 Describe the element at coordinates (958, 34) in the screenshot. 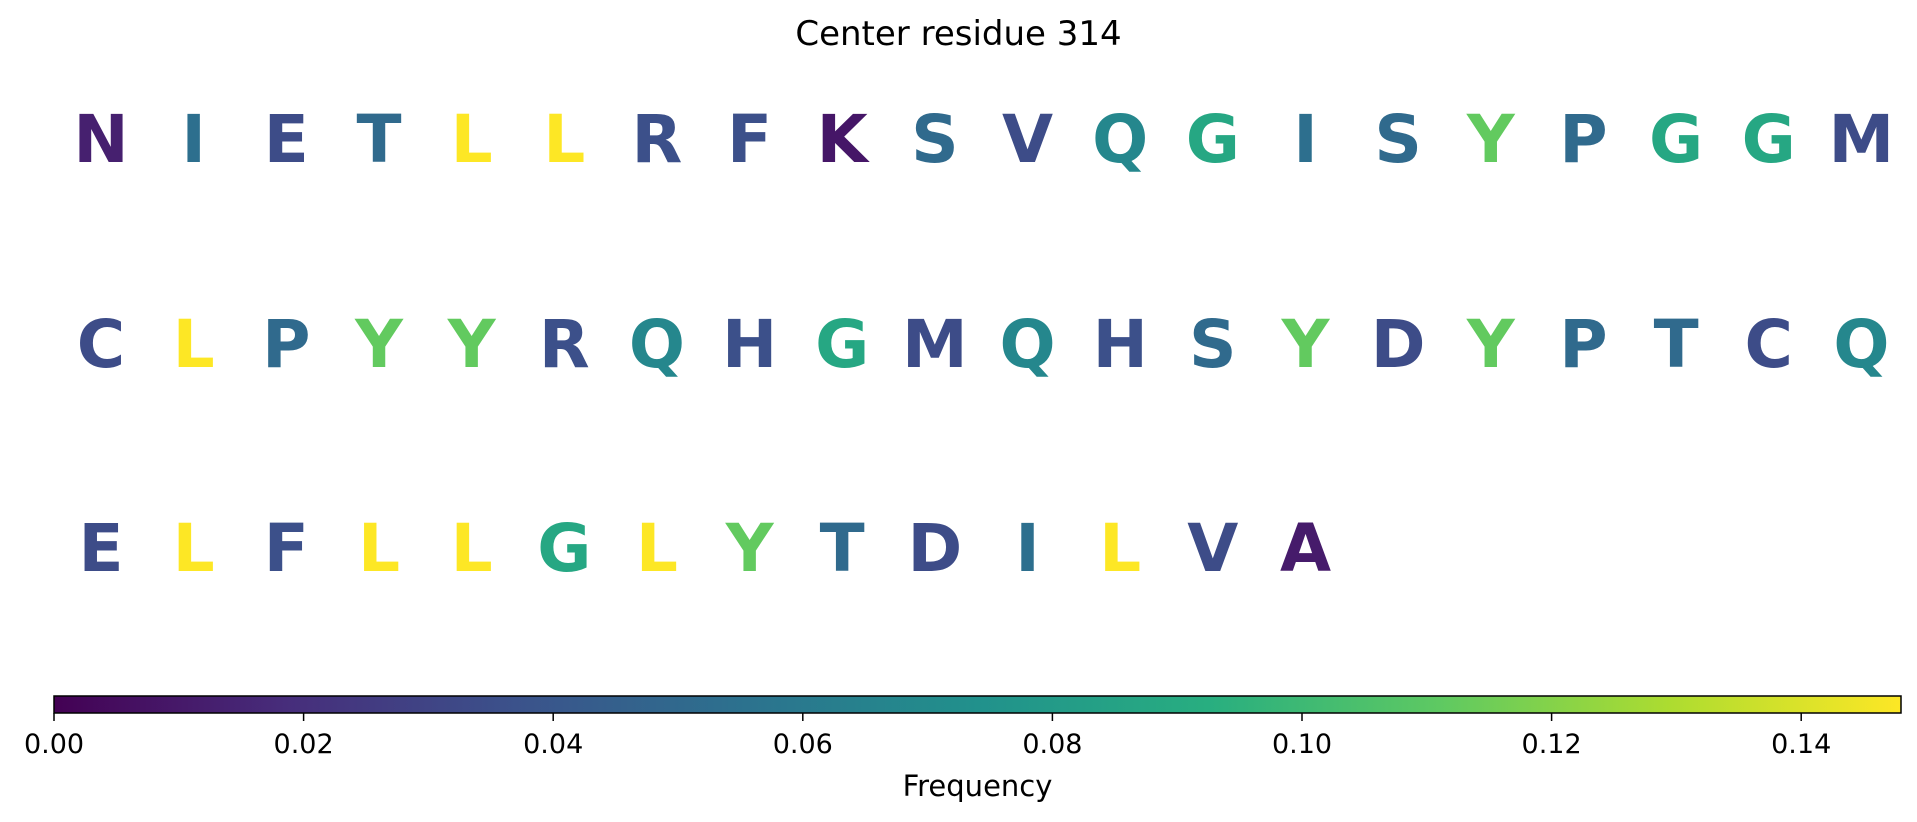

I see `chart-title: Center residue 314` at that location.